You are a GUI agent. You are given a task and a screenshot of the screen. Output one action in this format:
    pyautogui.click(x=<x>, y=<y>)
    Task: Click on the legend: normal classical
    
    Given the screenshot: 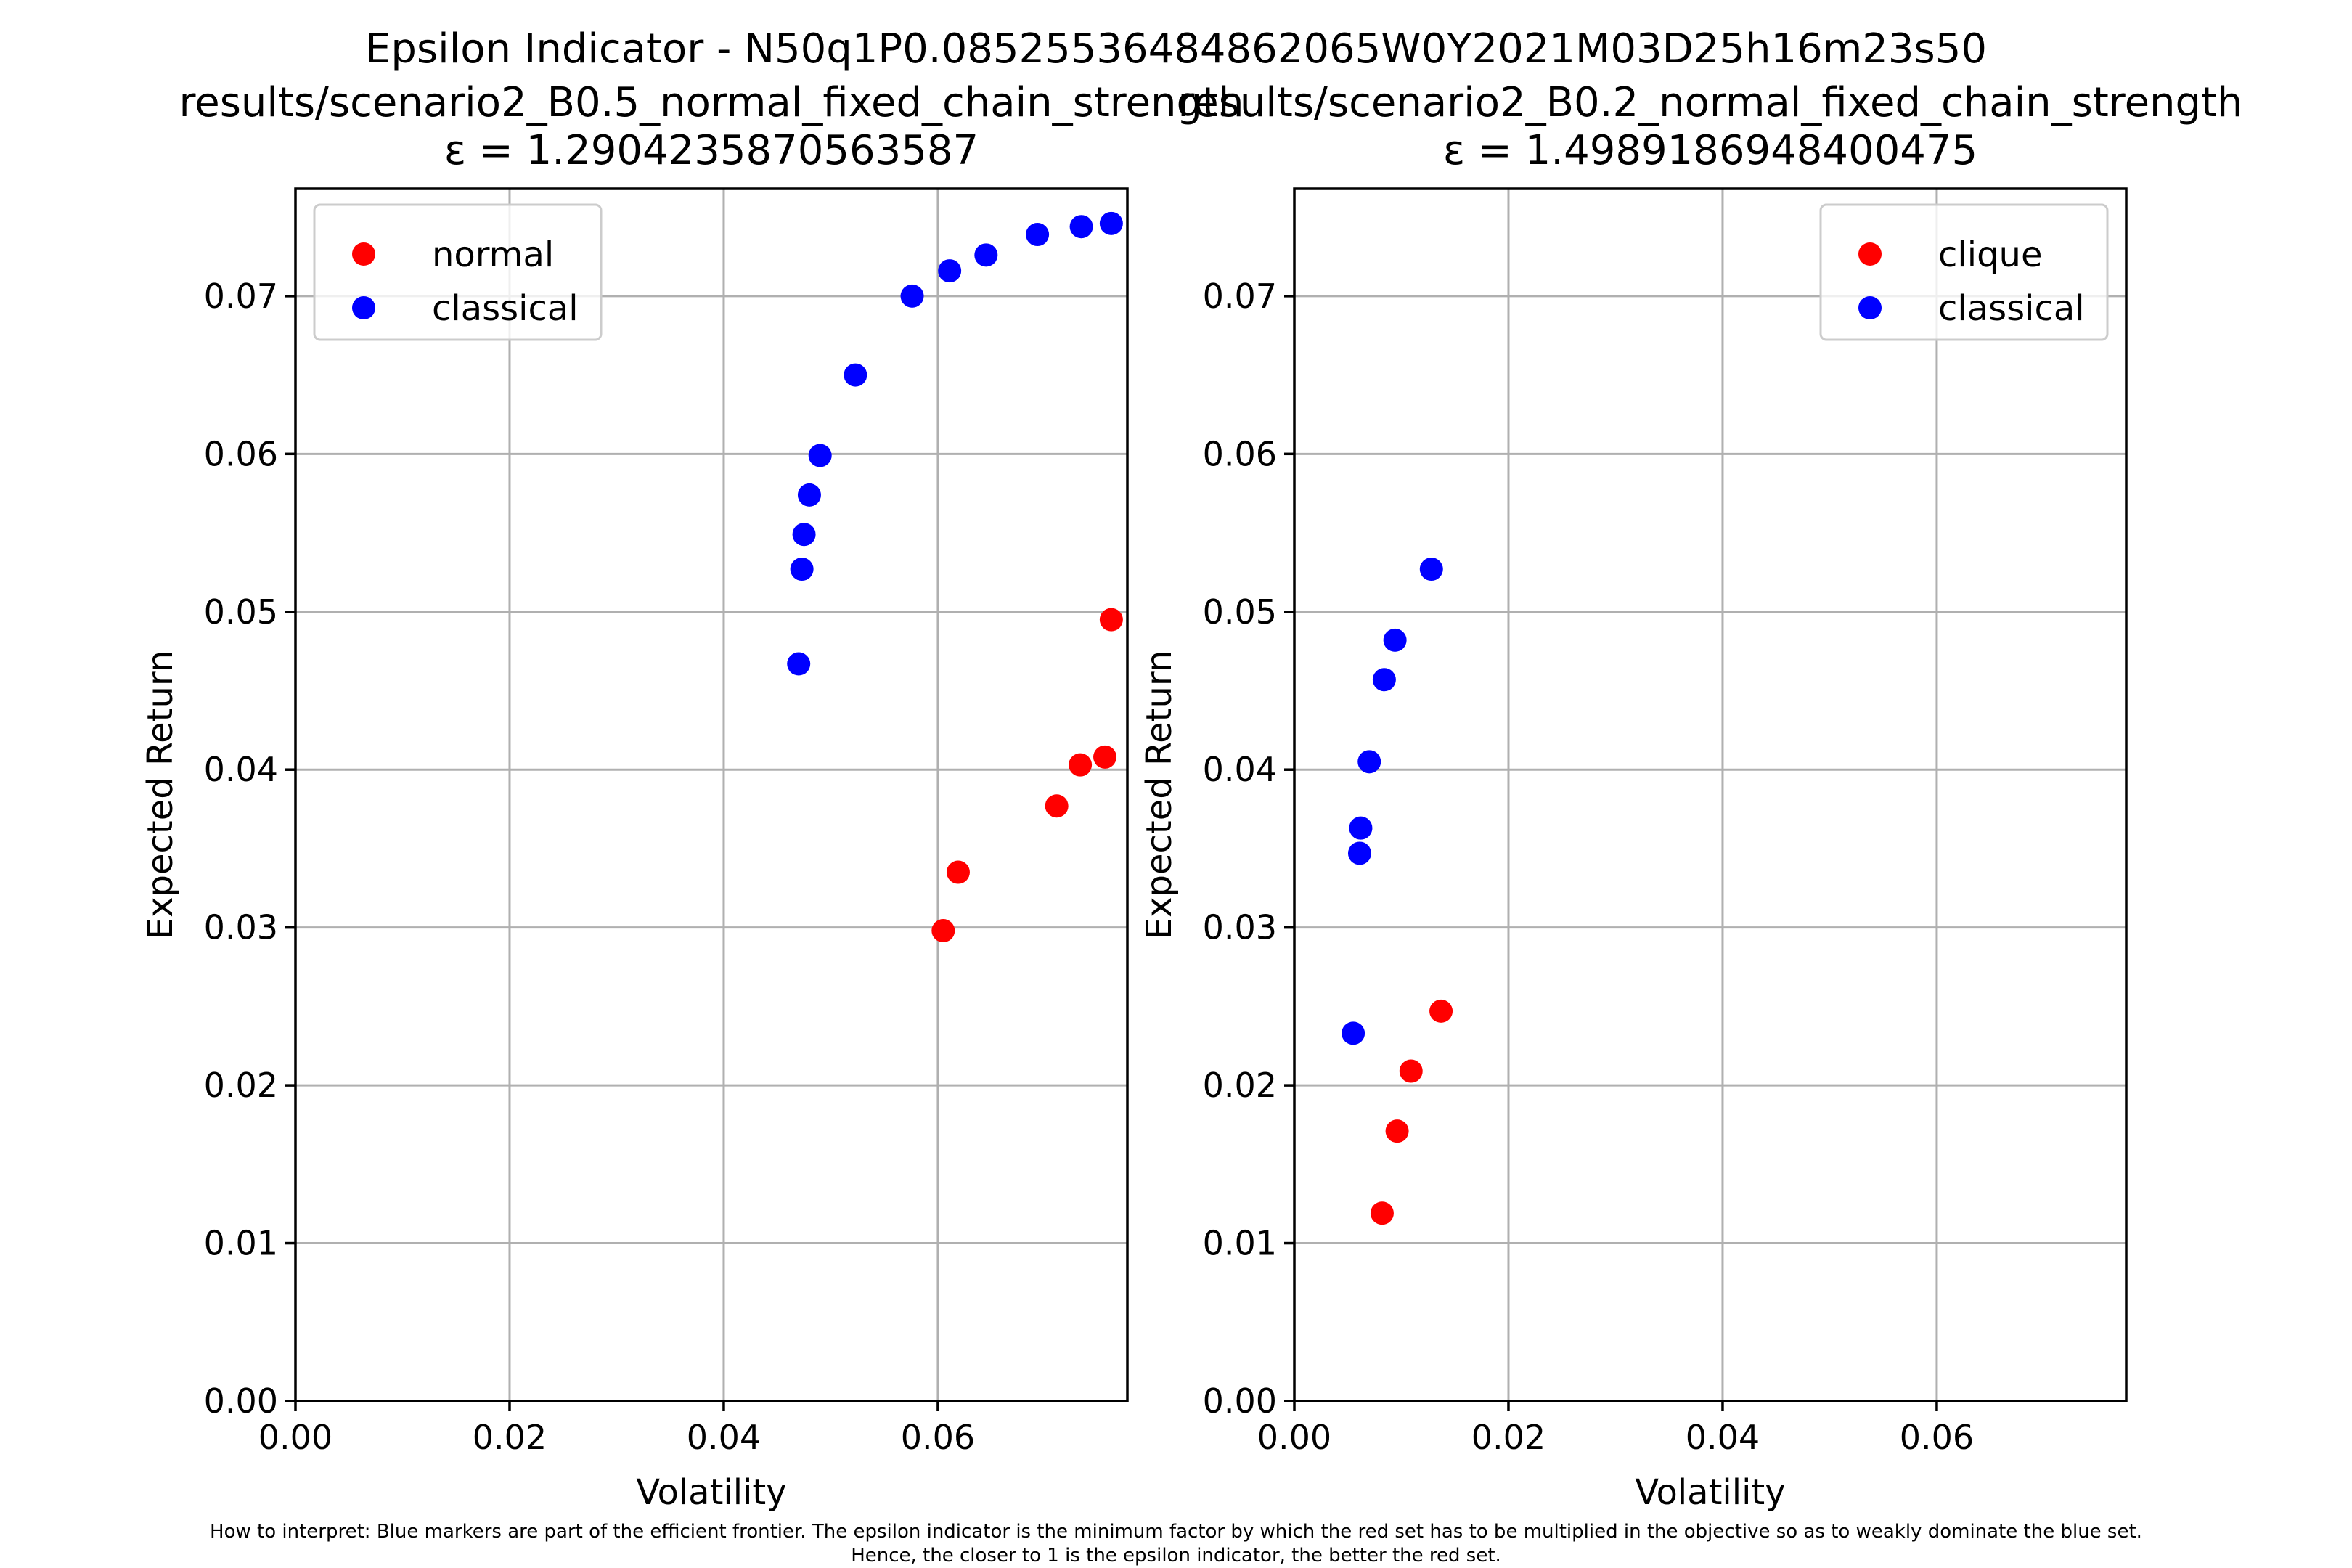 What is the action you would take?
    pyautogui.click(x=458, y=272)
    